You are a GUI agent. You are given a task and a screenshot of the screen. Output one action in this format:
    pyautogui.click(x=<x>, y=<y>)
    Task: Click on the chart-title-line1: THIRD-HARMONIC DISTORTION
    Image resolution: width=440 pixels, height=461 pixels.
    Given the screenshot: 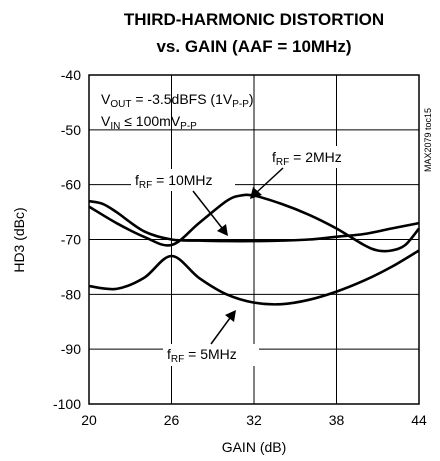 What is the action you would take?
    pyautogui.click(x=254, y=19)
    